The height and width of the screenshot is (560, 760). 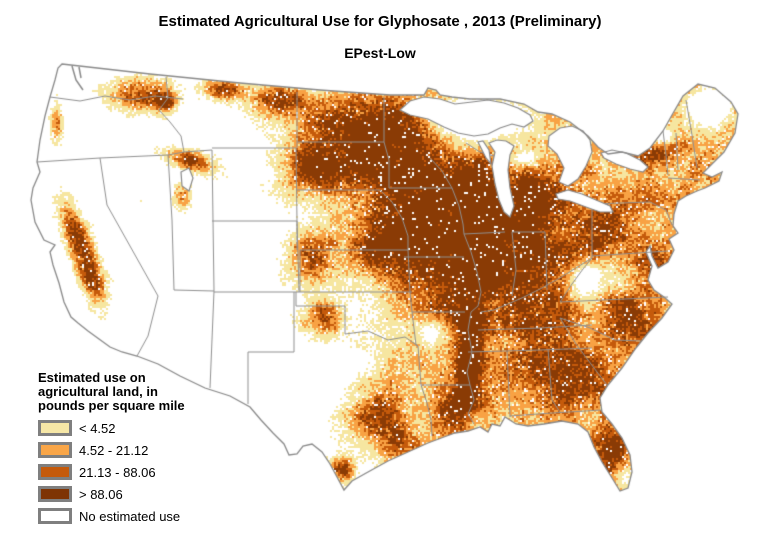 I want to click on legend-item-medium: 4.52 - 21.12, so click(x=145, y=450).